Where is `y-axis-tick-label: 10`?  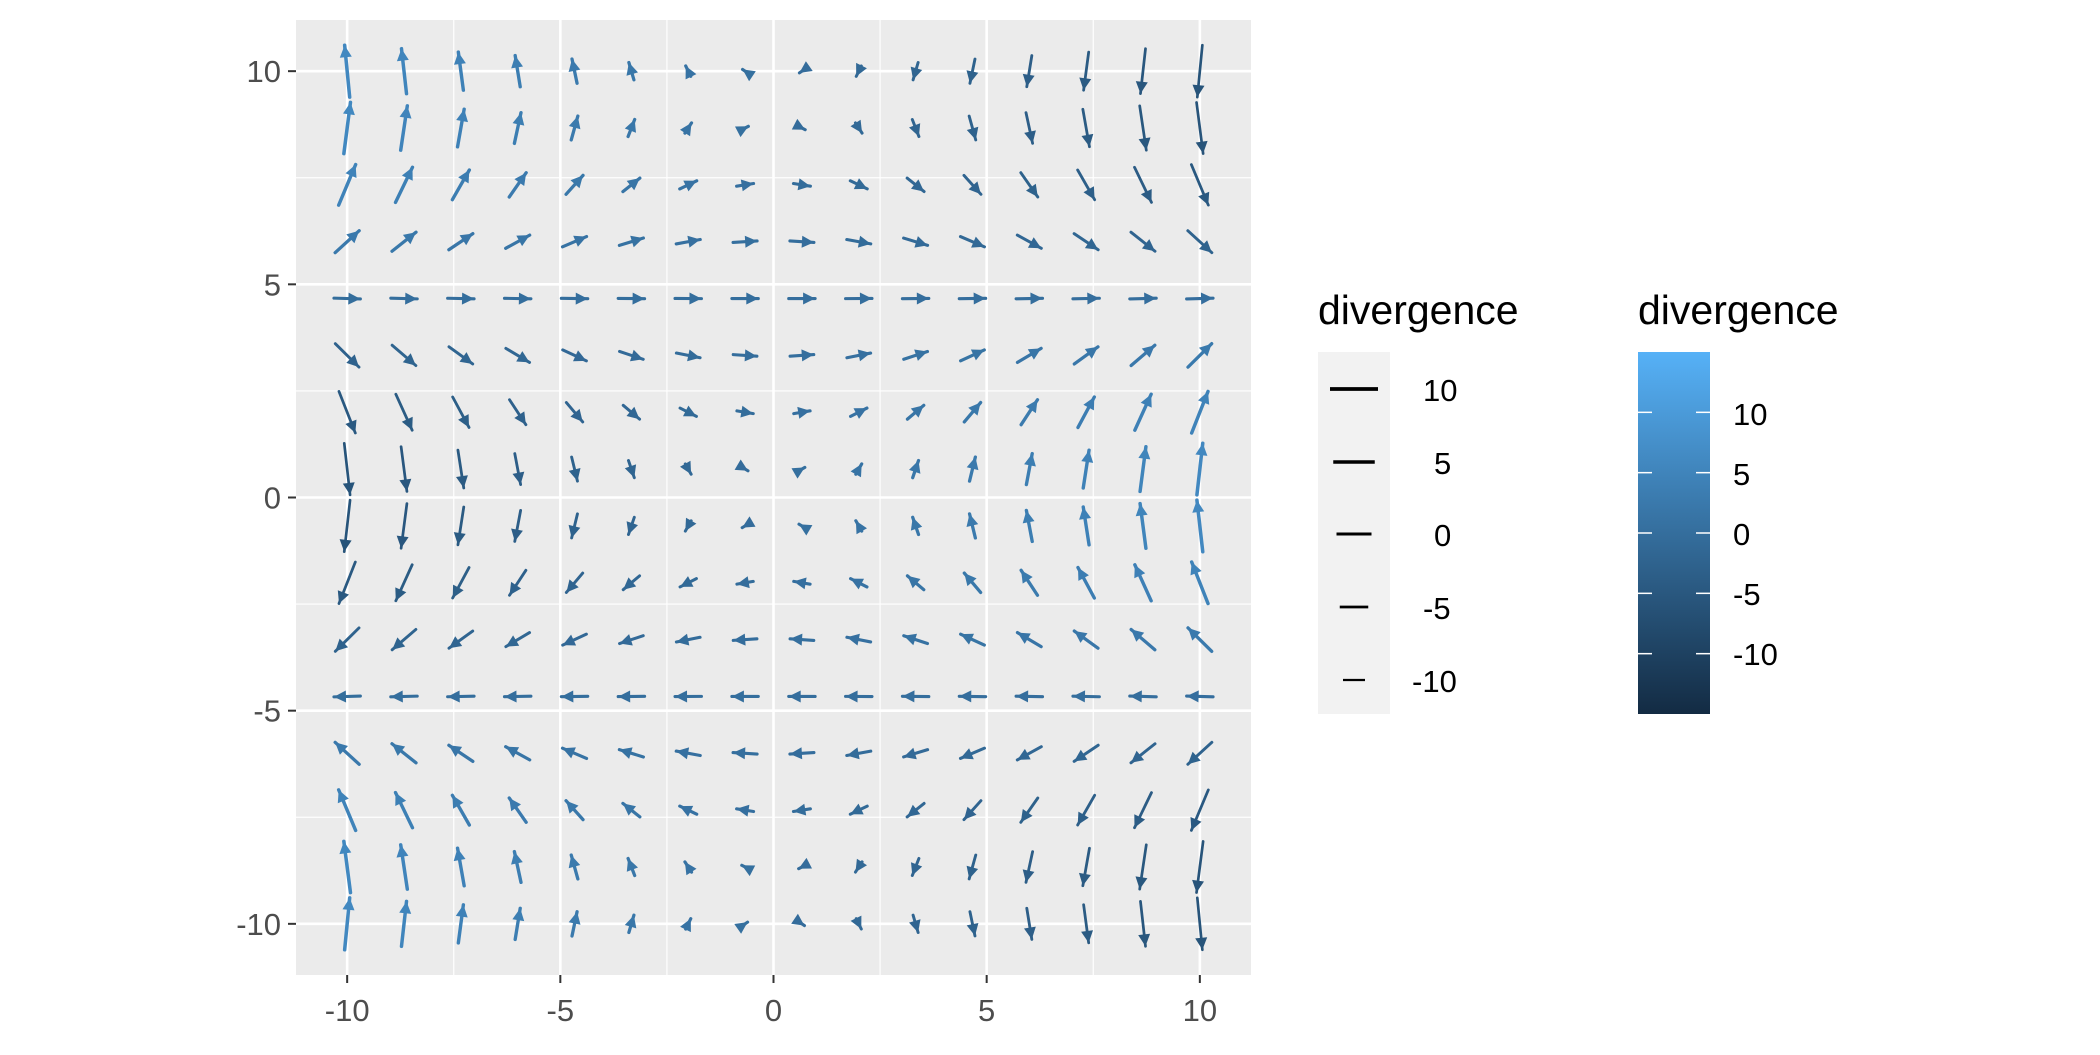 y-axis-tick-label: 10 is located at coordinates (264, 71).